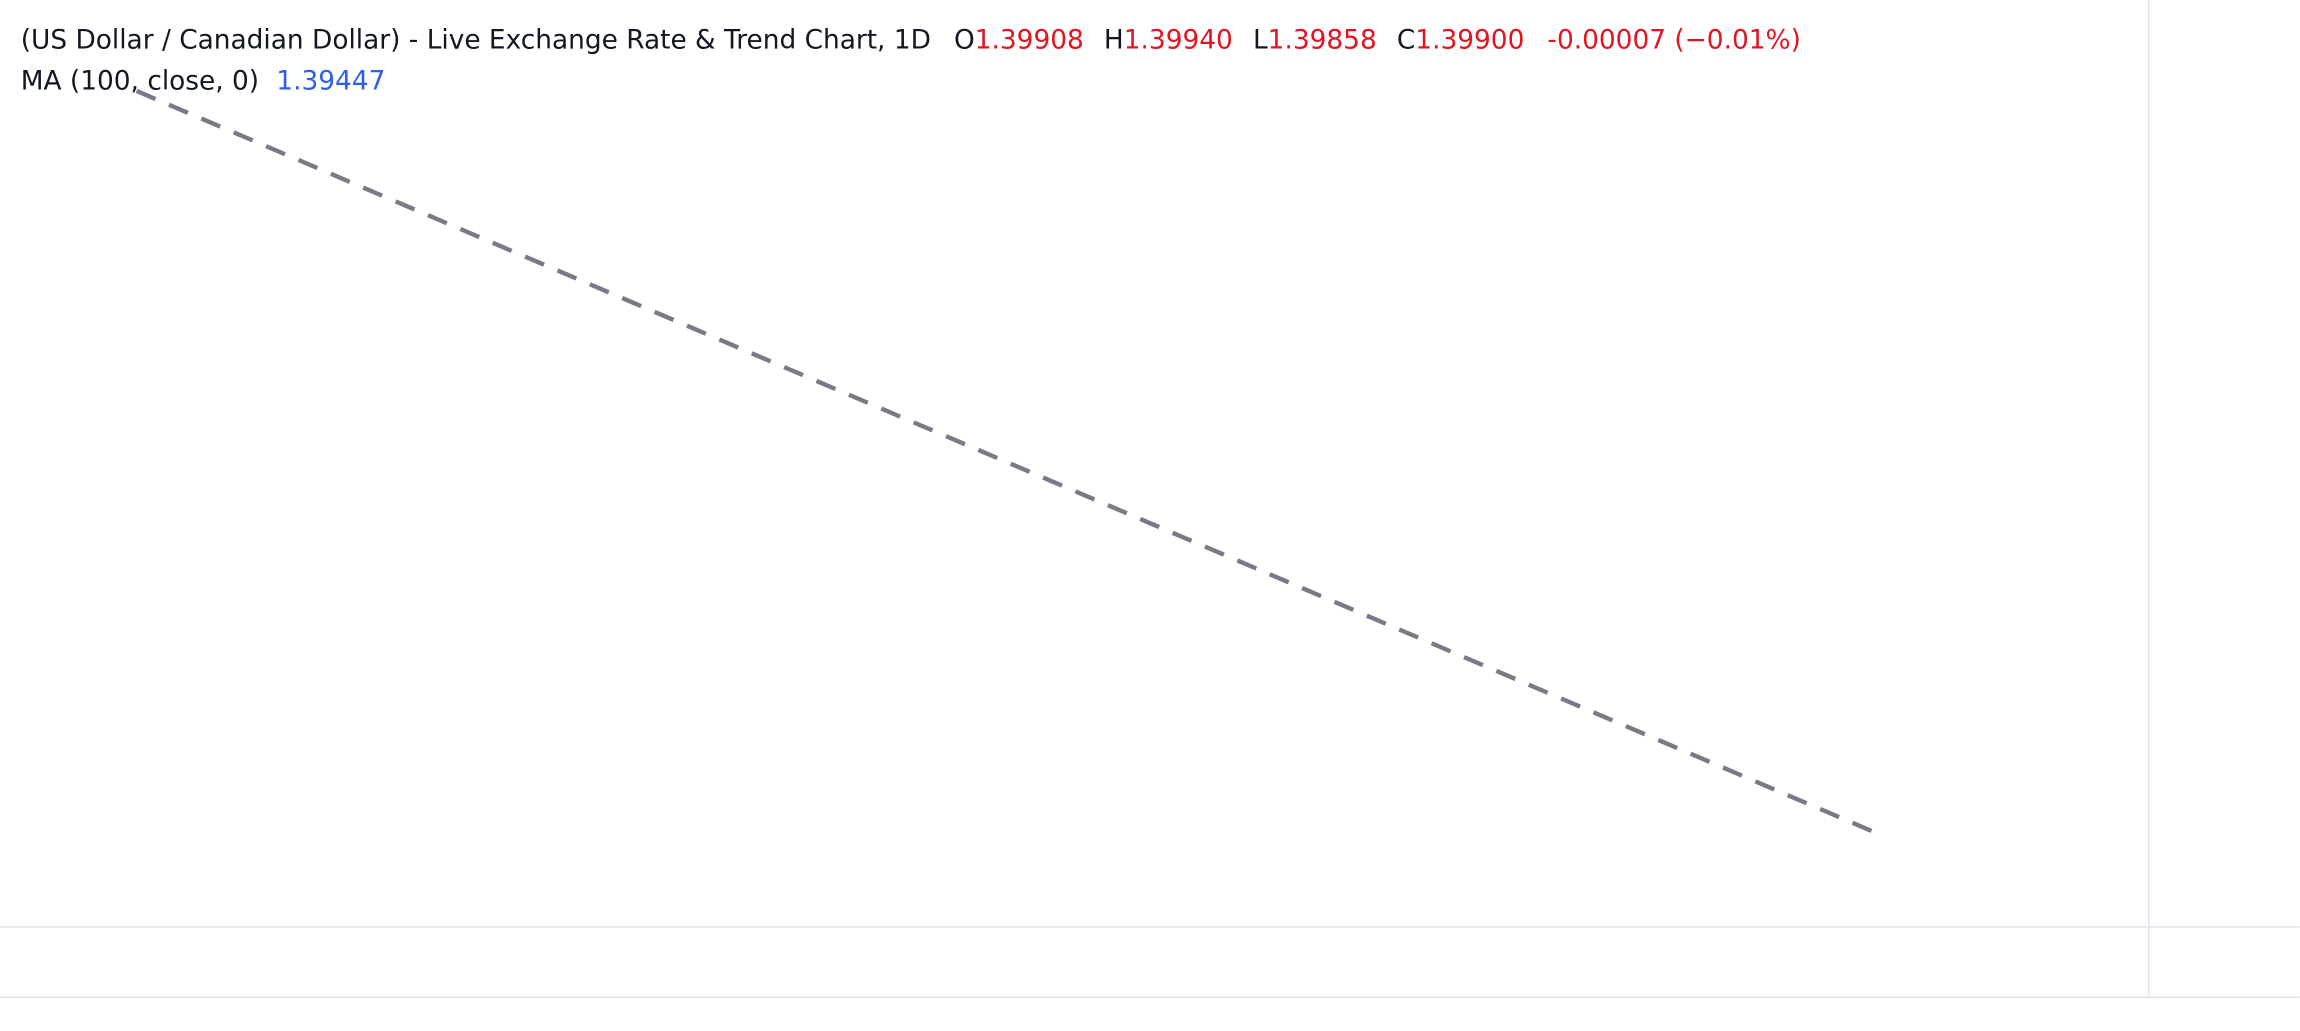  What do you see at coordinates (1406, 40) in the screenshot?
I see `ohlc-prefix: C` at bounding box center [1406, 40].